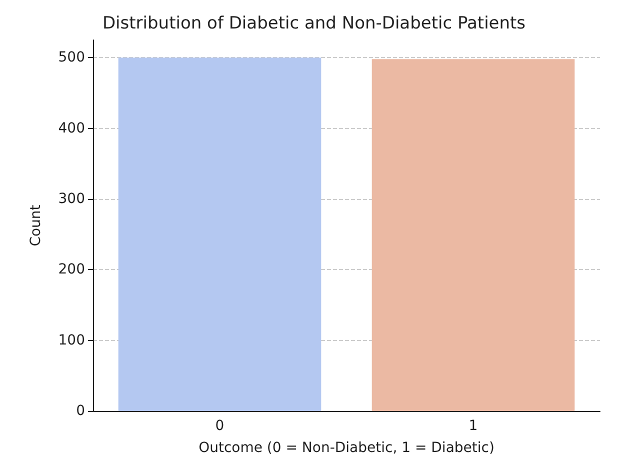 This screenshot has width=628, height=471. What do you see at coordinates (71, 128) in the screenshot?
I see `y-tick-label: 400` at bounding box center [71, 128].